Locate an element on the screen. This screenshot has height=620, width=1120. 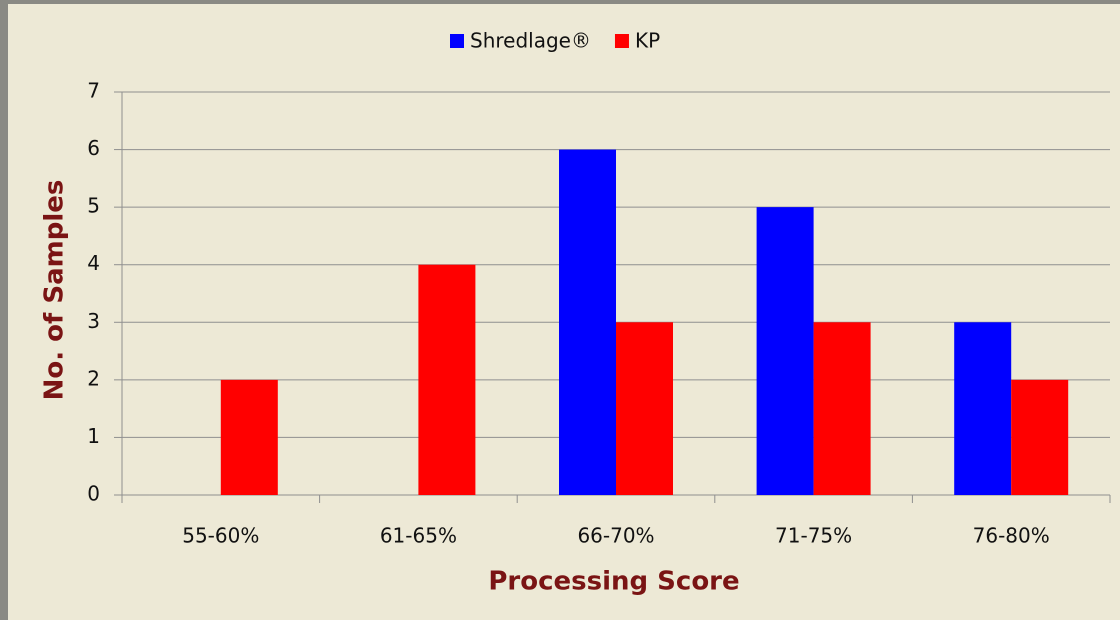
x-tick-label: 66-70% is located at coordinates (615, 536).